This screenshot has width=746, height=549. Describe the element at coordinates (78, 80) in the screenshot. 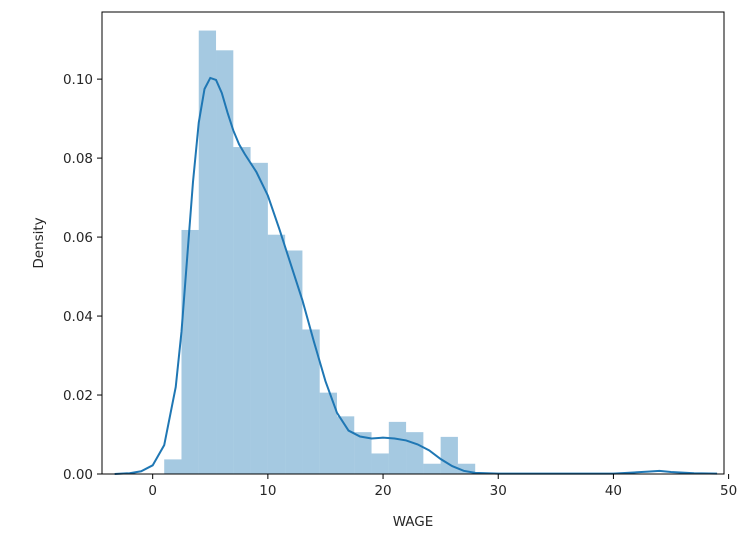

I see `y-tick-label: 0.10` at that location.